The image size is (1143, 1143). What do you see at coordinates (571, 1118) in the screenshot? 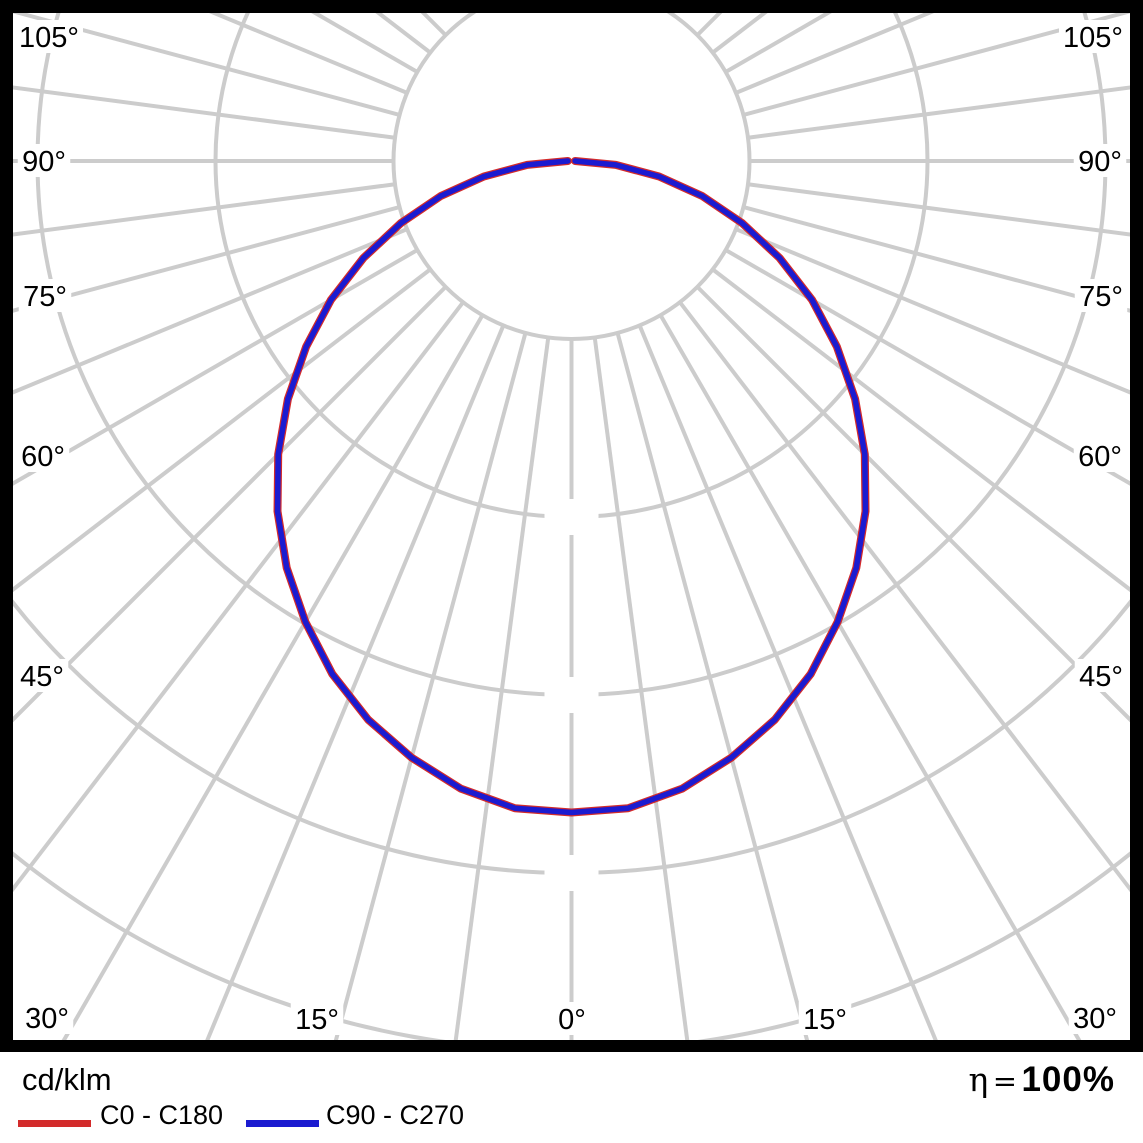
I see `legend: C0 - C180 C90 - C270` at bounding box center [571, 1118].